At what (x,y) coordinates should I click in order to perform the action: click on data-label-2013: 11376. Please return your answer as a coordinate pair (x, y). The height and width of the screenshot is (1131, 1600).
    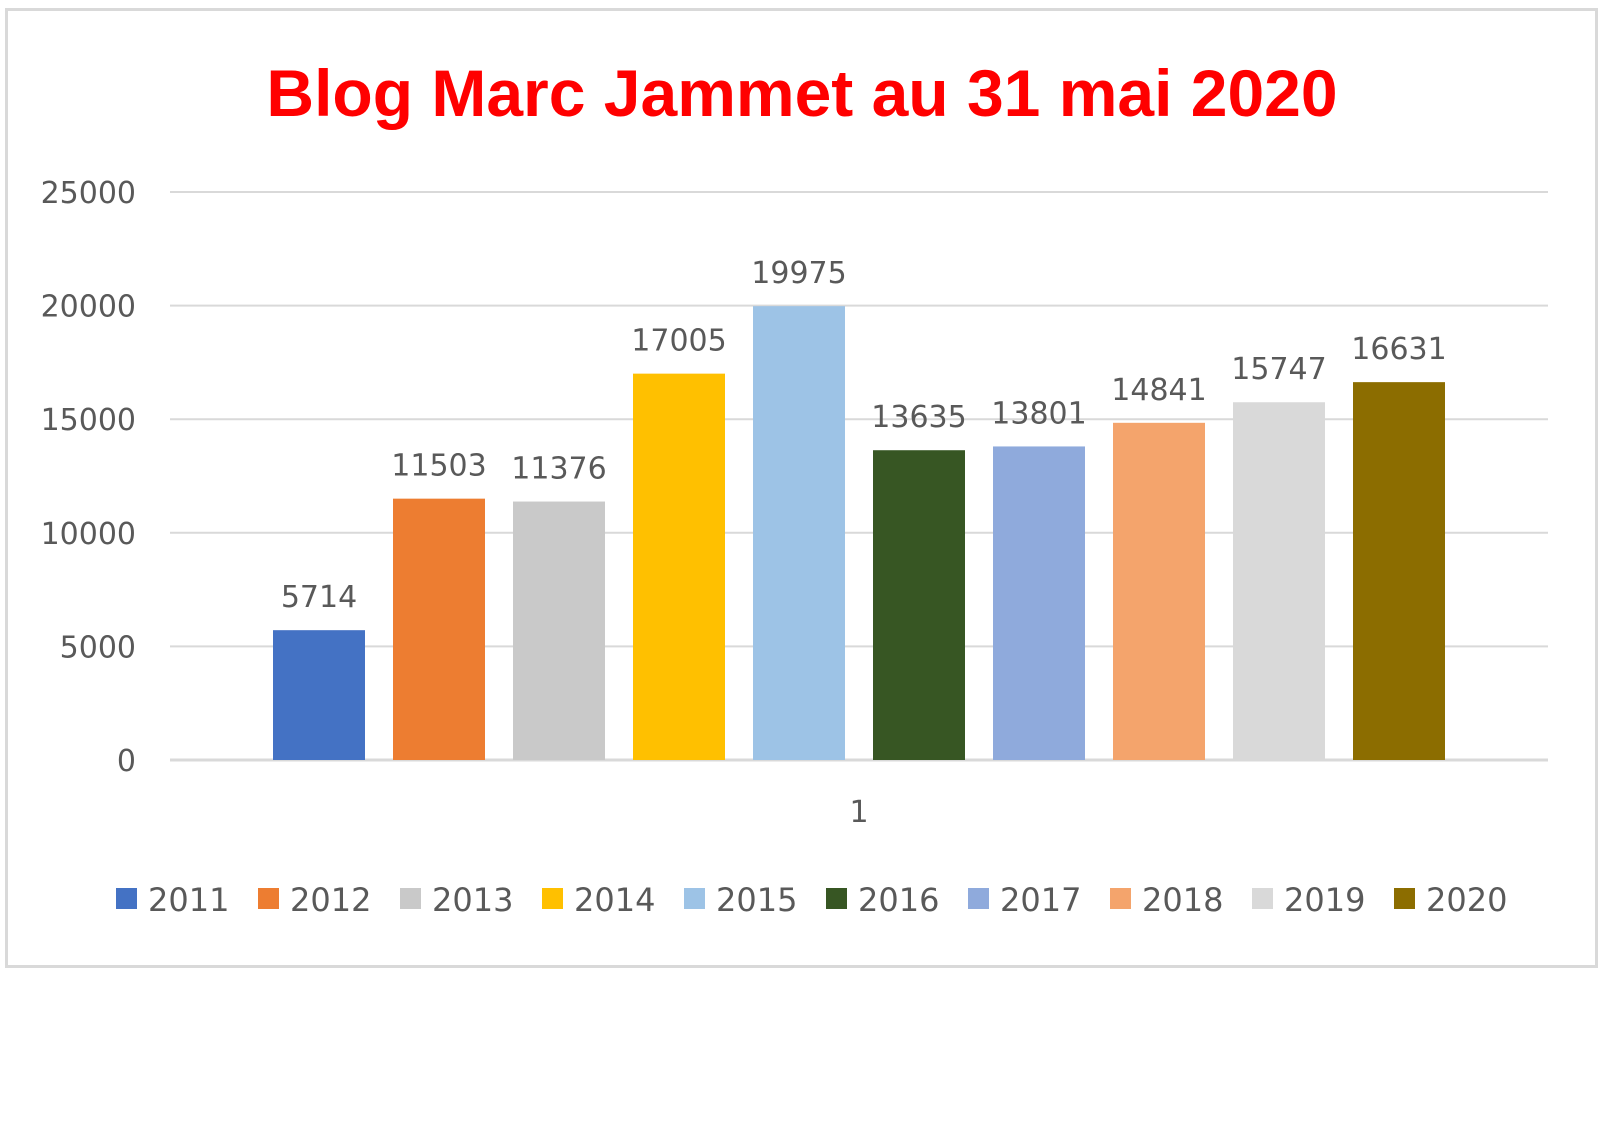
    Looking at the image, I should click on (558, 469).